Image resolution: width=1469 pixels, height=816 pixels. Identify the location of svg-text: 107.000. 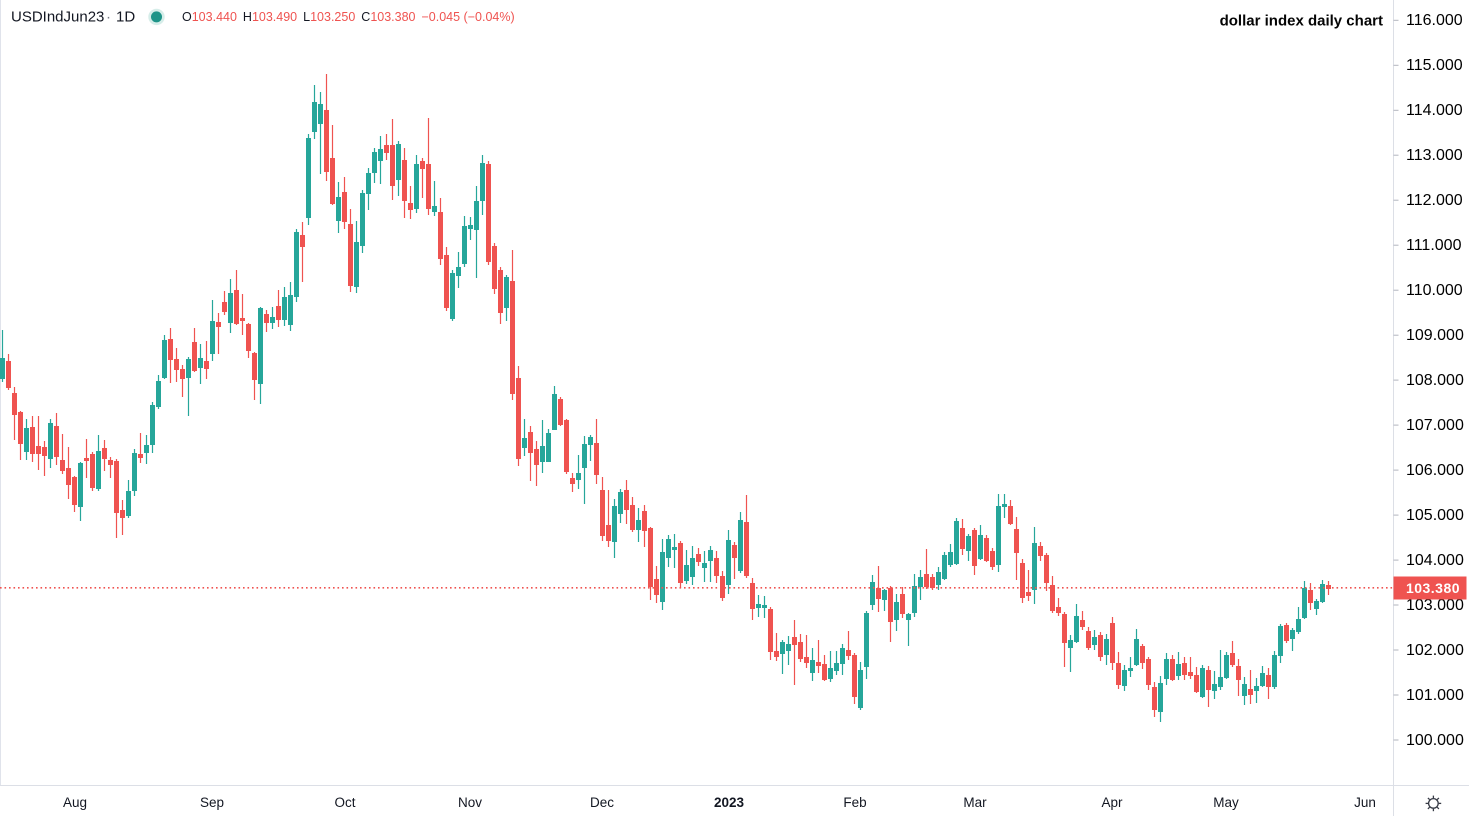
(1435, 425).